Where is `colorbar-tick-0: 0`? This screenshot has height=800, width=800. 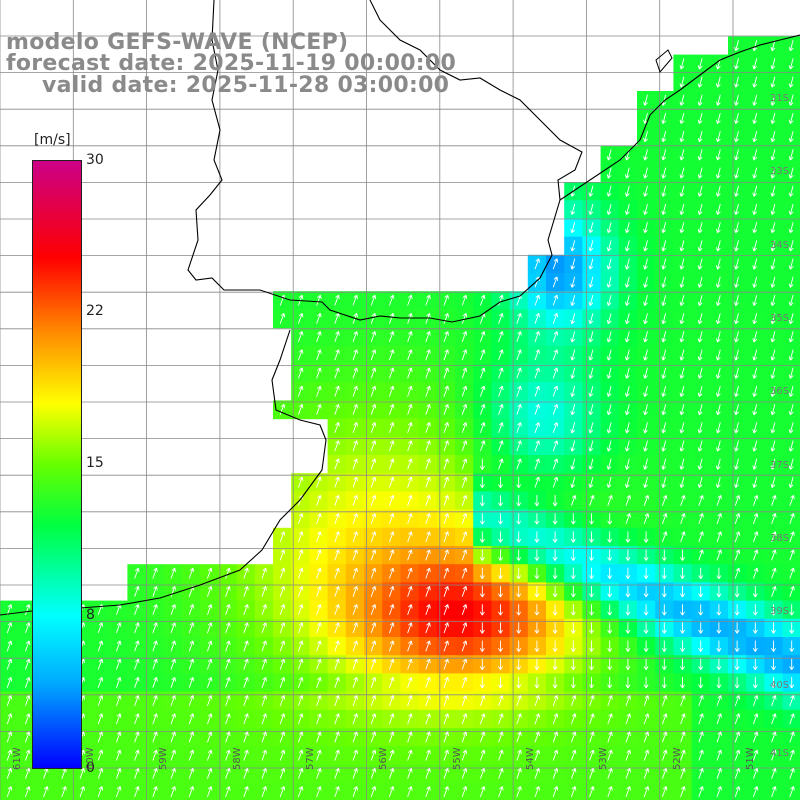
colorbar-tick-0: 0 is located at coordinates (90, 768).